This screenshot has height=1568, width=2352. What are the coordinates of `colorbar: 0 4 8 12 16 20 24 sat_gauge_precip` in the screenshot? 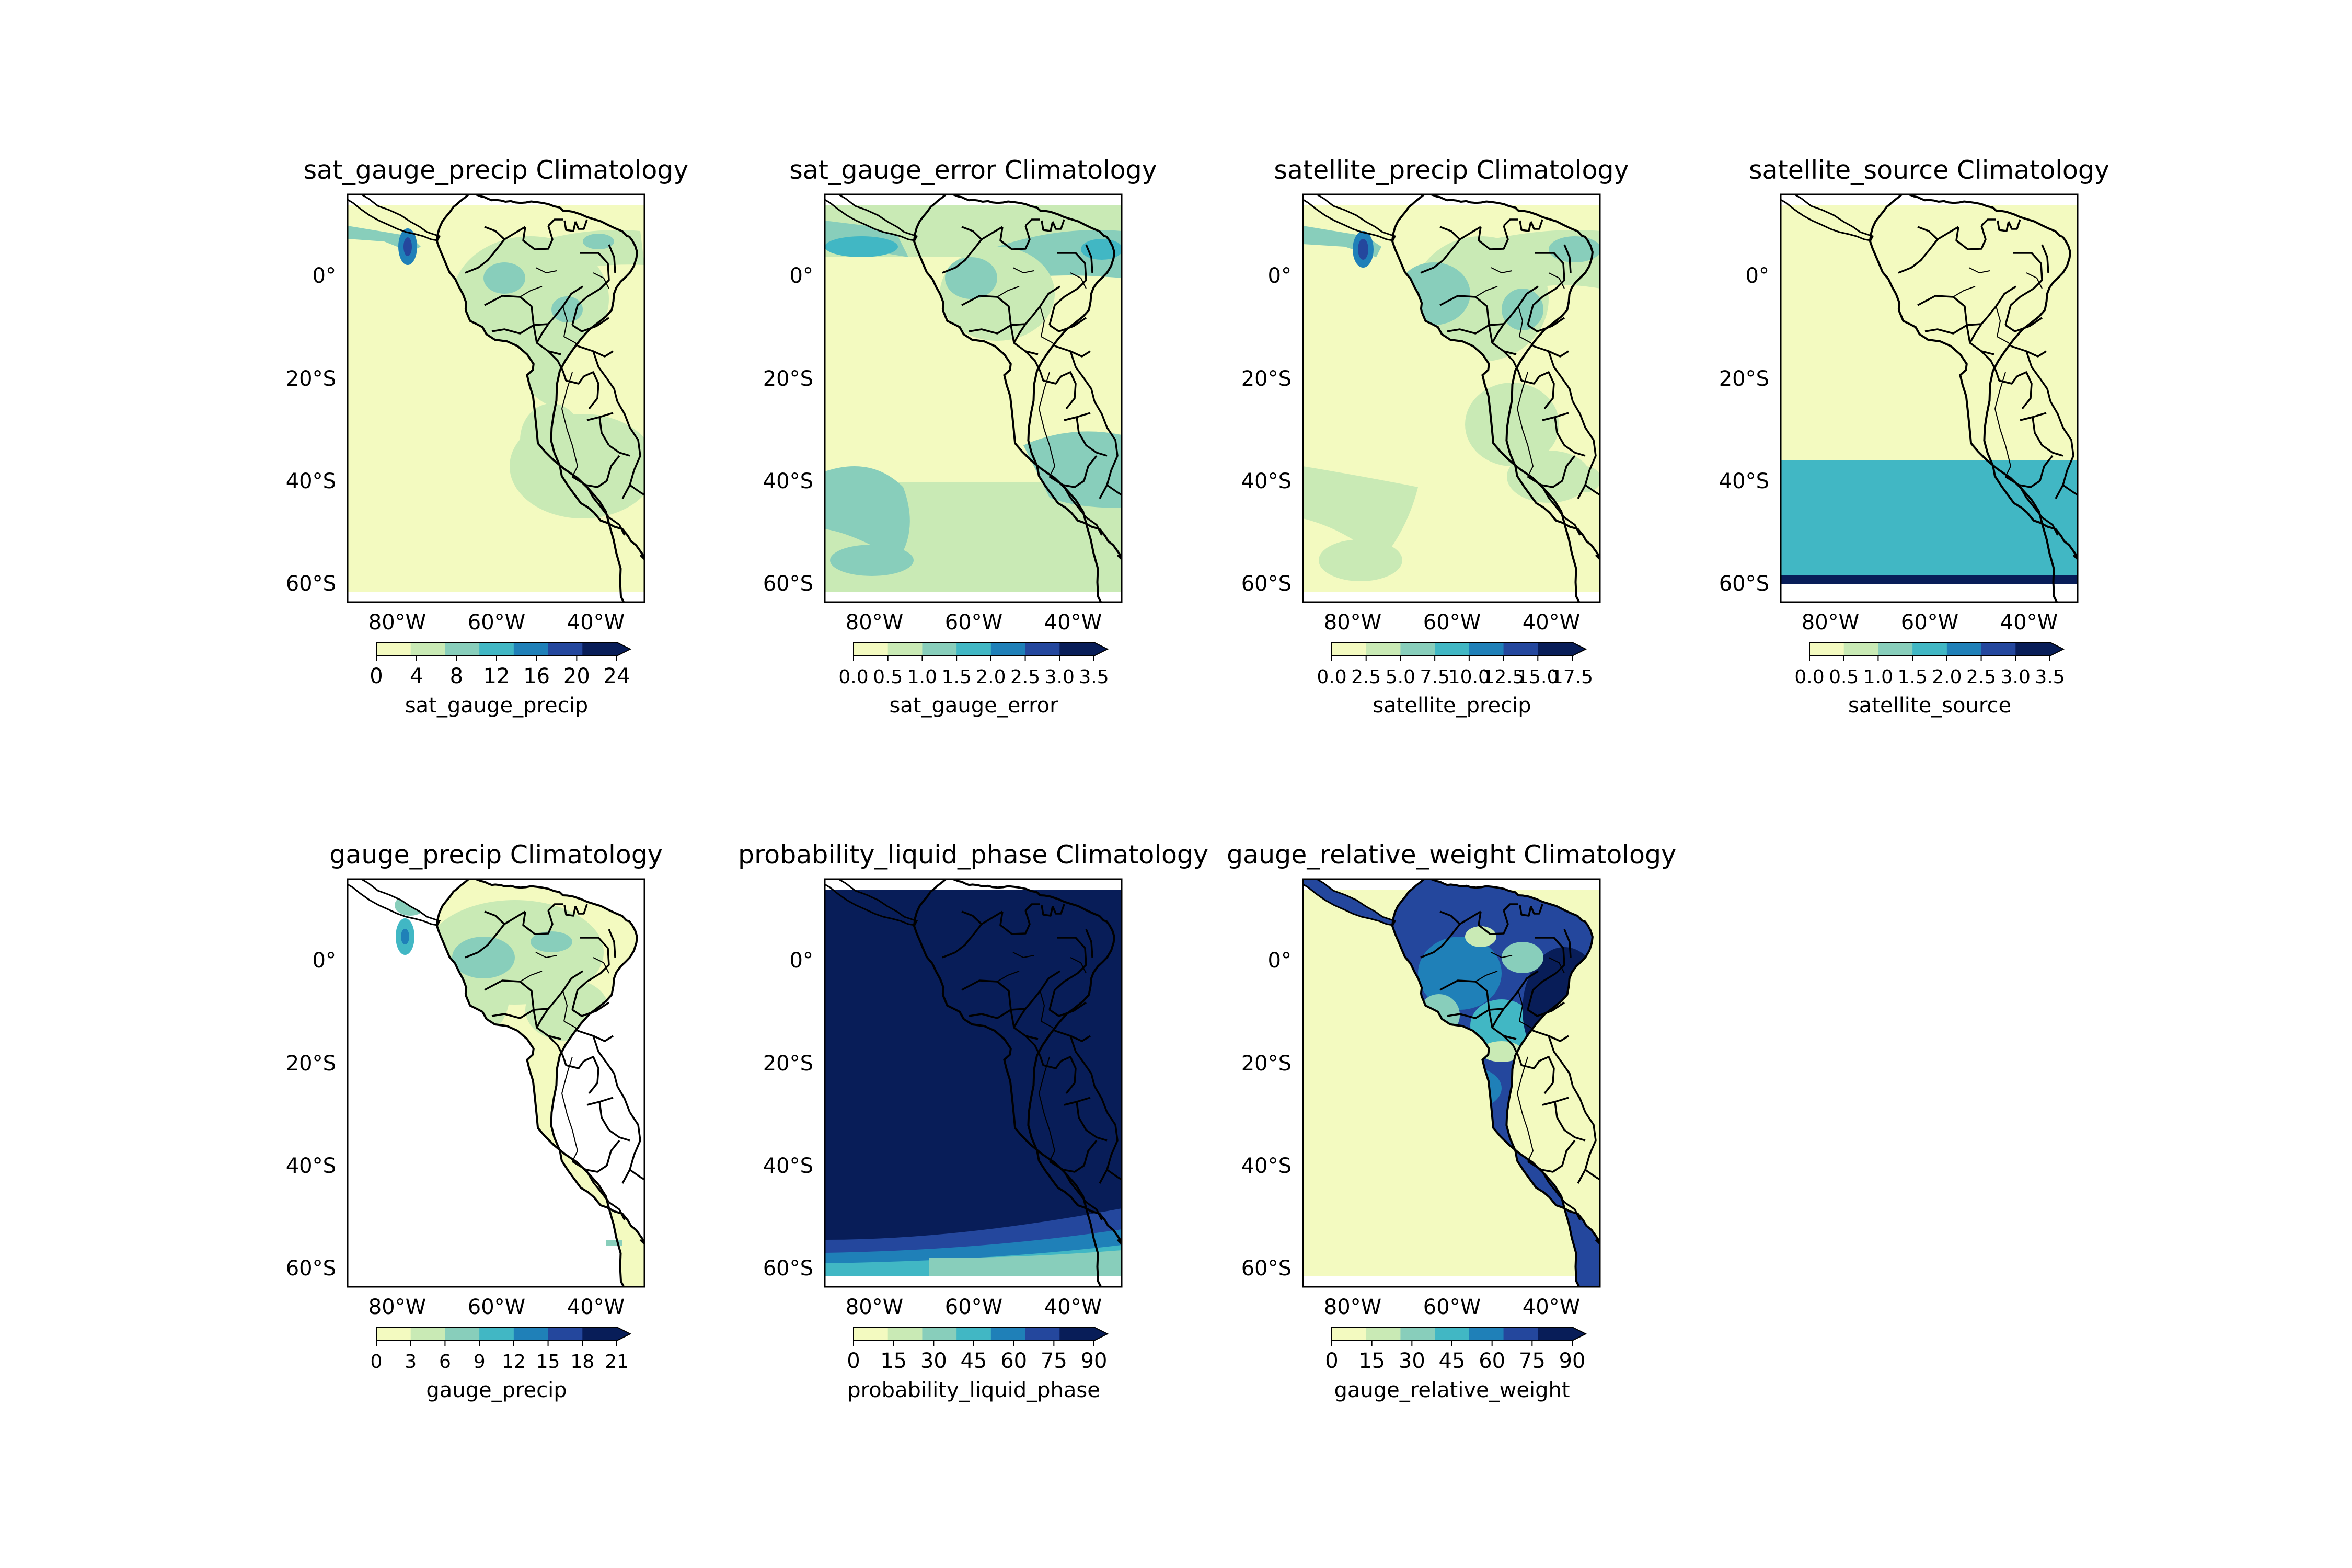 It's located at (501, 680).